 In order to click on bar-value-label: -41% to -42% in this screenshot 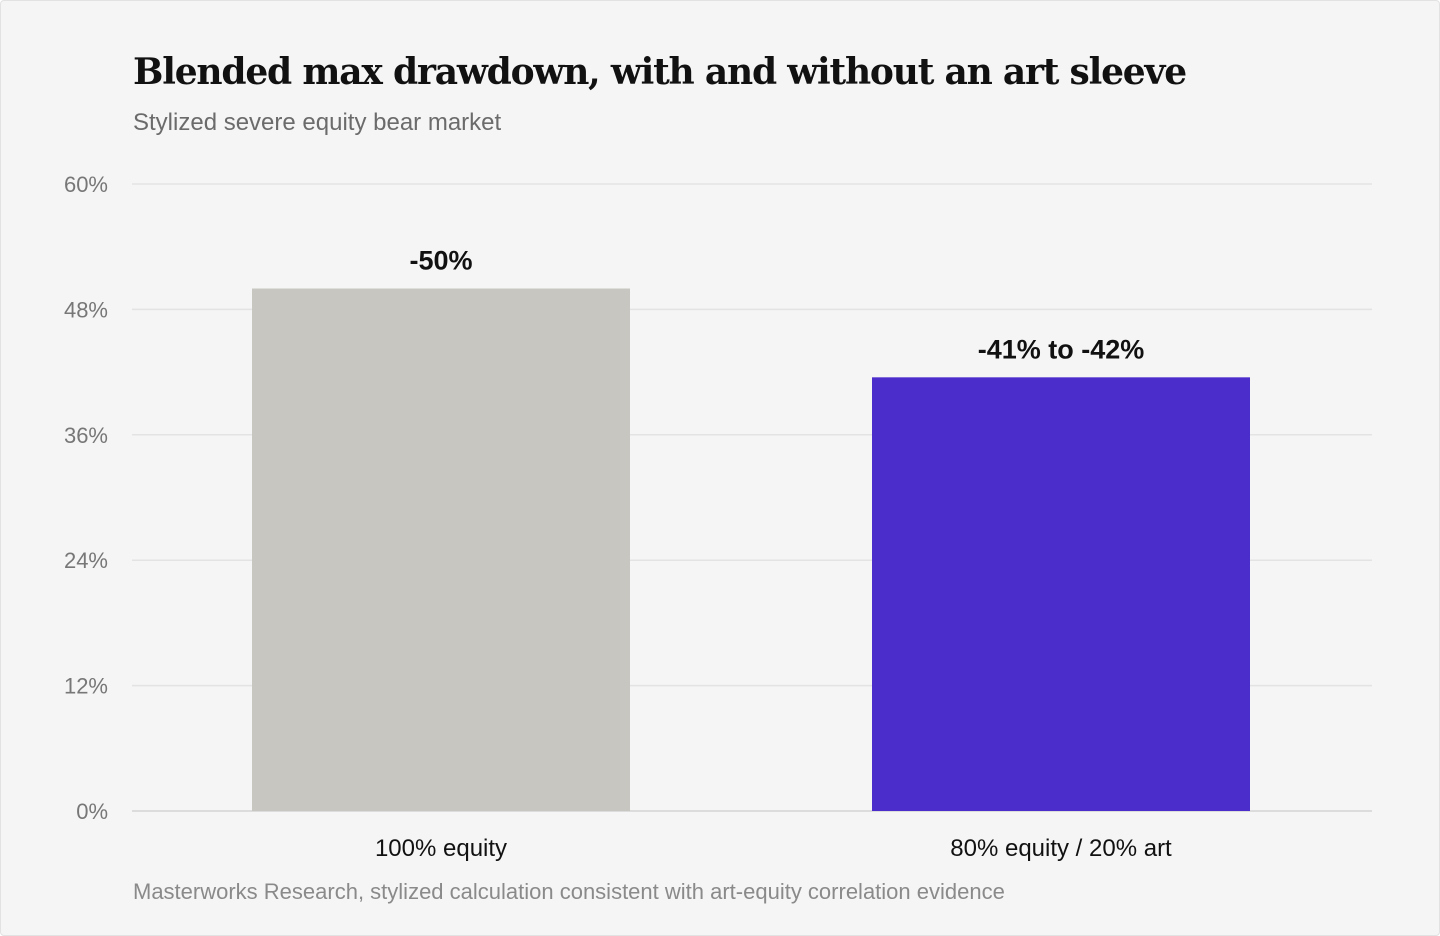, I will do `click(1061, 349)`.